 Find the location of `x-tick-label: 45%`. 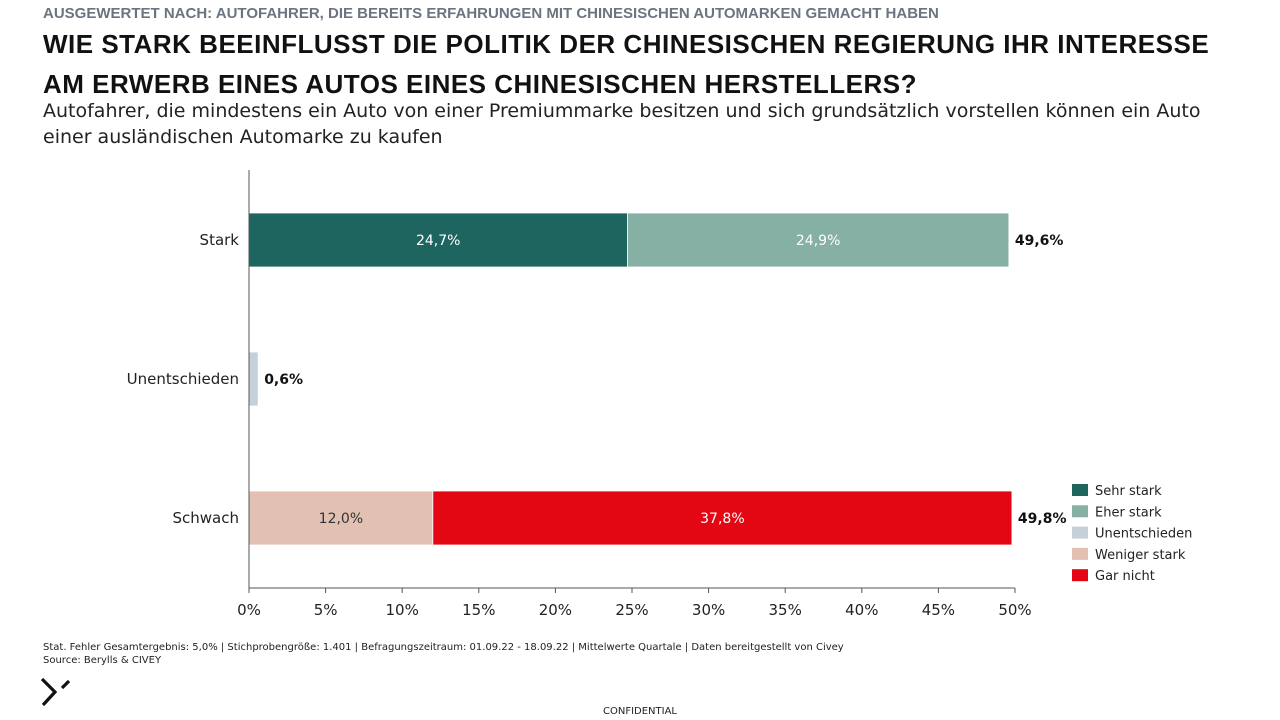

x-tick-label: 45% is located at coordinates (938, 610).